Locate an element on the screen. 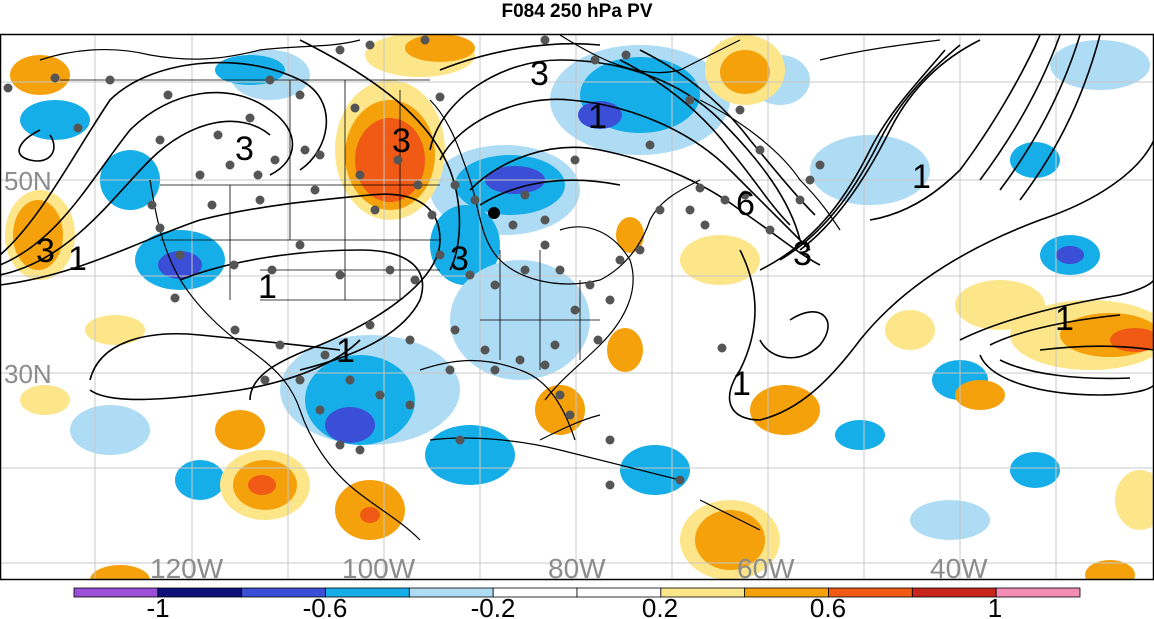  colorbar-tick-label: 0.6 is located at coordinates (828, 606).